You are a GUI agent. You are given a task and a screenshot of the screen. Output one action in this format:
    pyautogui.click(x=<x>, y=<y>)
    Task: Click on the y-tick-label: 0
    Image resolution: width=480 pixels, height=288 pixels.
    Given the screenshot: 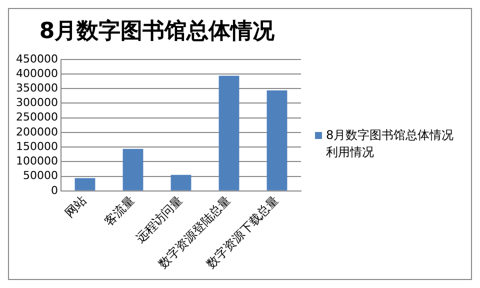 What is the action you would take?
    pyautogui.click(x=54, y=190)
    